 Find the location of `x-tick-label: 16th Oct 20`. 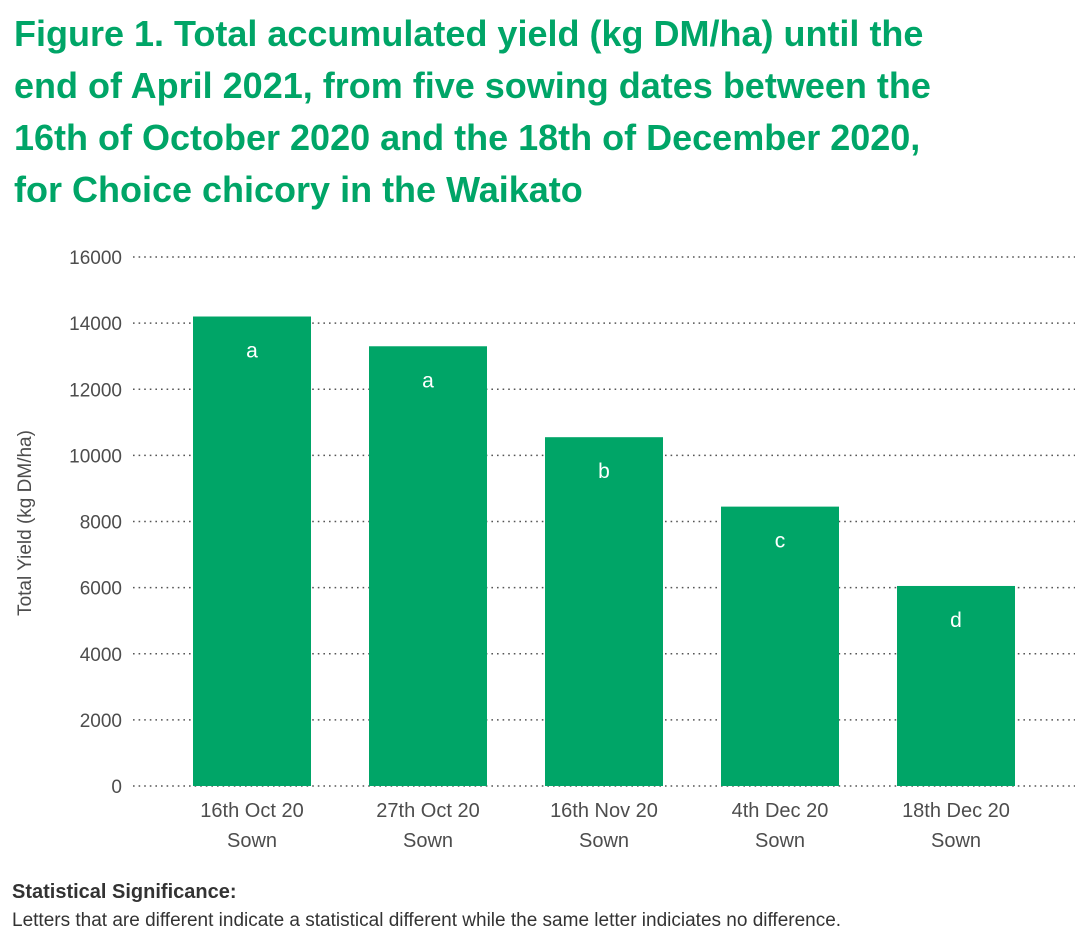

x-tick-label: 16th Oct 20 is located at coordinates (251, 811).